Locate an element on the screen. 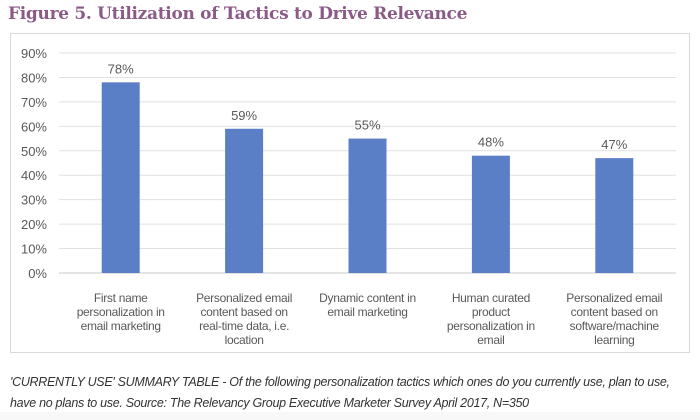 The height and width of the screenshot is (420, 700). y-tick-label: 90% is located at coordinates (34, 53).